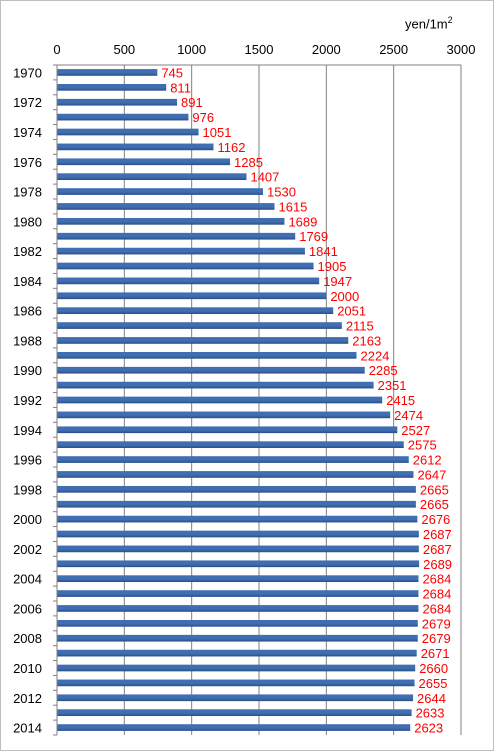 This screenshot has height=752, width=494. I want to click on data-label: 1530, so click(281, 192).